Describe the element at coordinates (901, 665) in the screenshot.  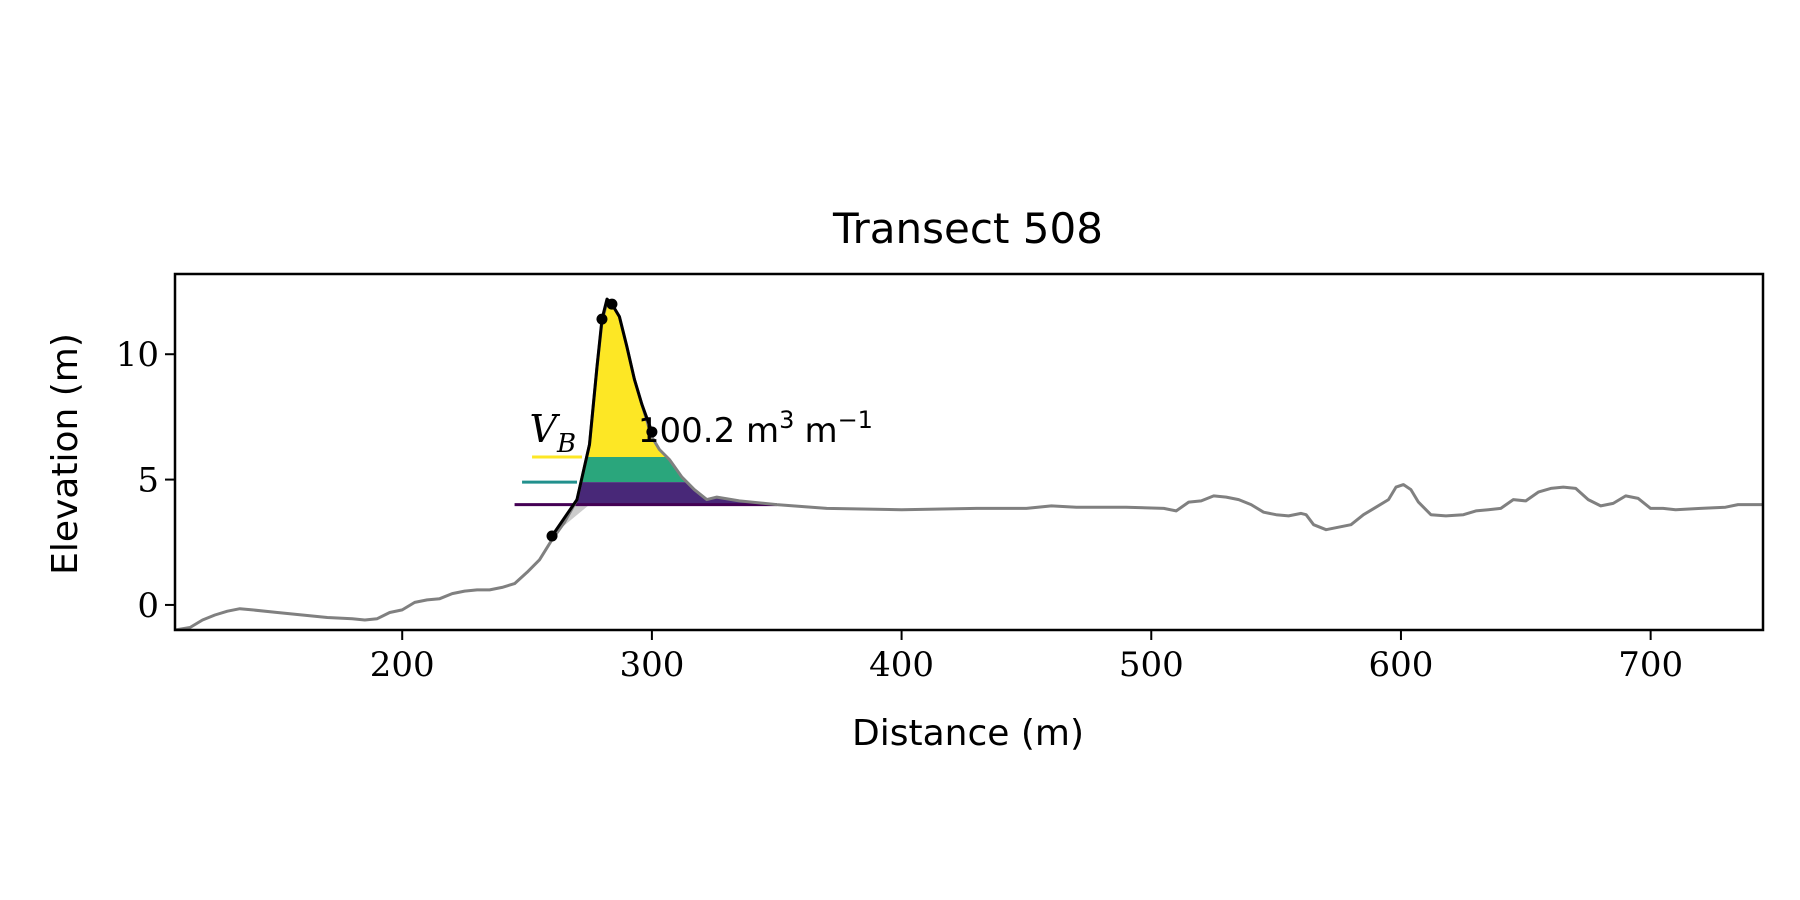
I see `x-tick-label-400: 400` at that location.